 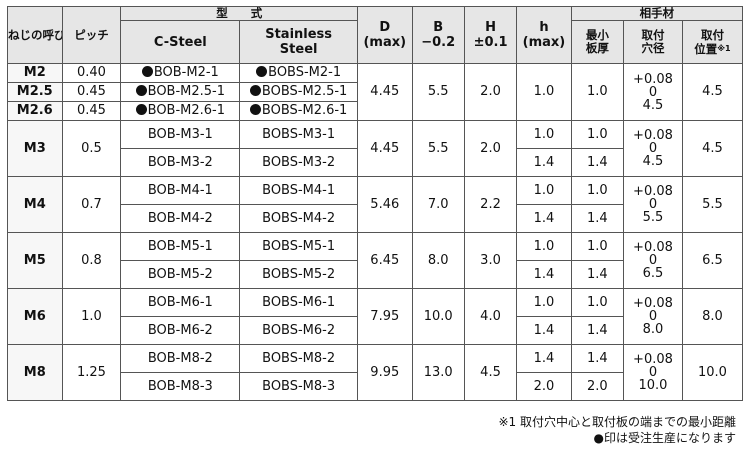 What do you see at coordinates (91, 35) in the screenshot?
I see `header-pitch: ピッチ` at bounding box center [91, 35].